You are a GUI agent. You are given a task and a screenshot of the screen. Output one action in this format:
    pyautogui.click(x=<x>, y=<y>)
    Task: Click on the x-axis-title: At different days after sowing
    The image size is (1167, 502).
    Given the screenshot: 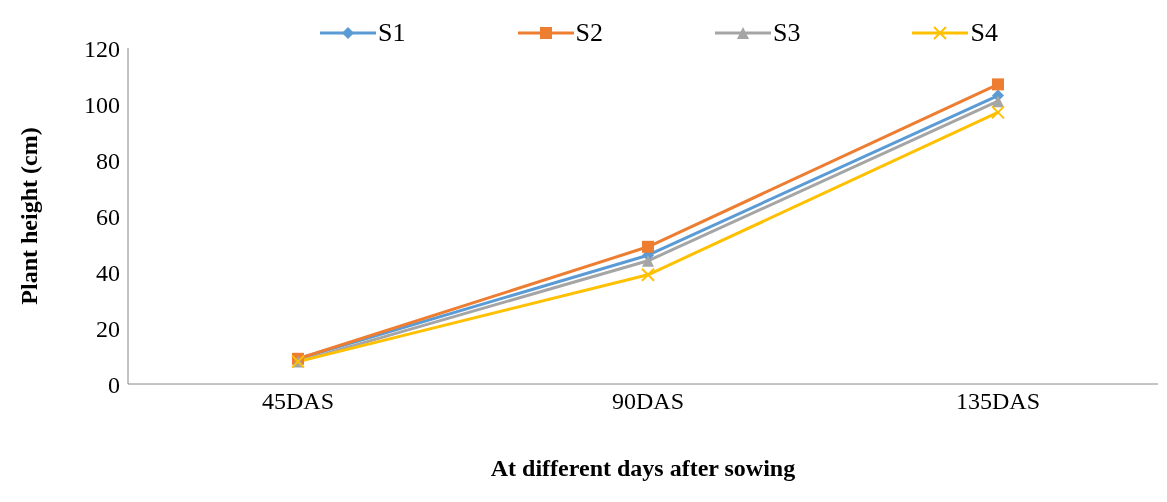 What is the action you would take?
    pyautogui.click(x=643, y=468)
    